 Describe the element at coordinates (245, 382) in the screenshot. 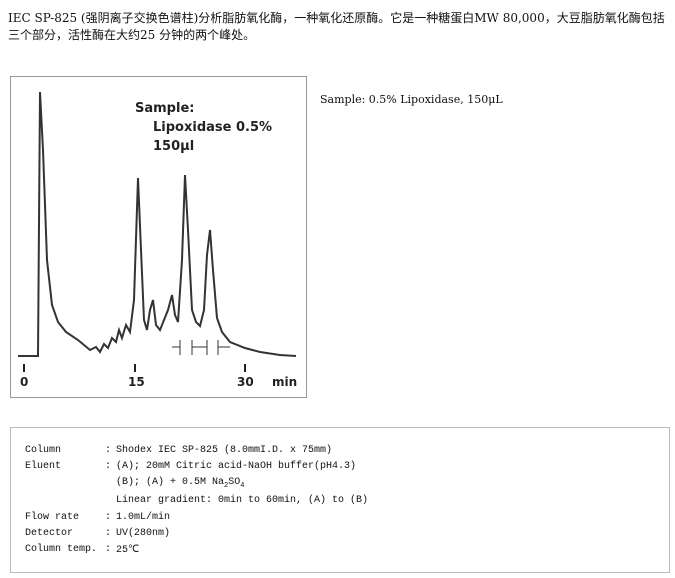

I see `x-tick-label: 30` at that location.